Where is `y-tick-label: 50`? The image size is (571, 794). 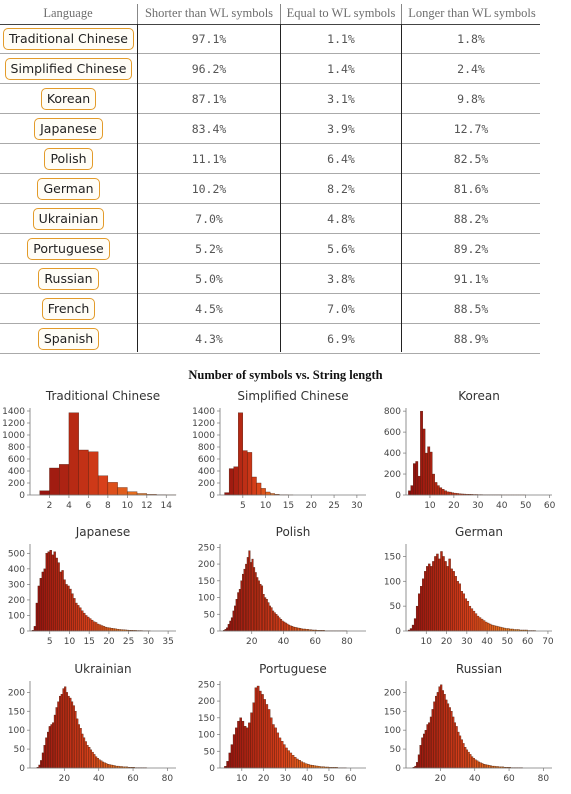 y-tick-label: 50 is located at coordinates (20, 750).